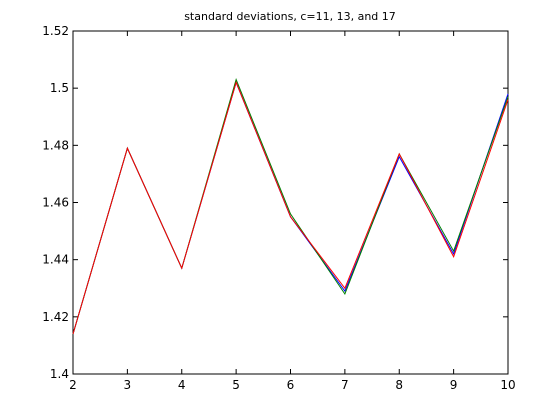 Image resolution: width=560 pixels, height=420 pixels. I want to click on chart-title: standard deviations, c=11, 13, and 17, so click(290, 16).